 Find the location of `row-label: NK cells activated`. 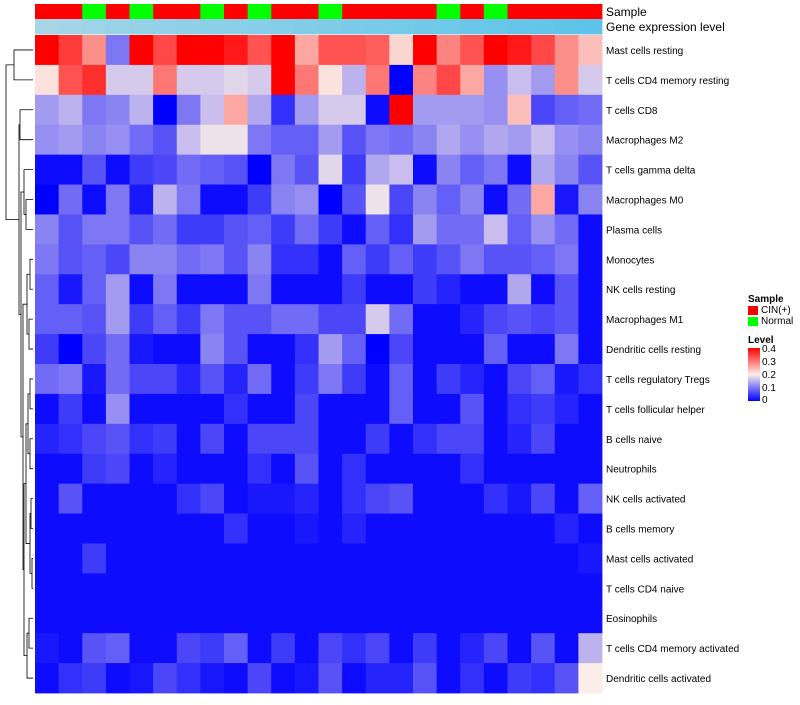

row-label: NK cells activated is located at coordinates (645, 500).